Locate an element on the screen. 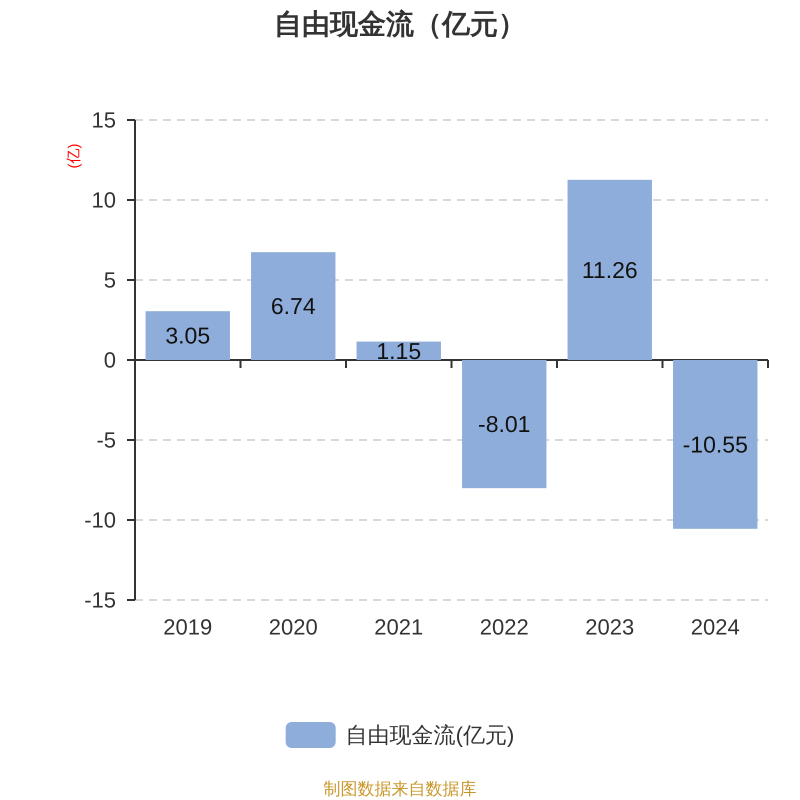 This screenshot has height=800, width=800. y-tick-label: 10 is located at coordinates (104, 200).